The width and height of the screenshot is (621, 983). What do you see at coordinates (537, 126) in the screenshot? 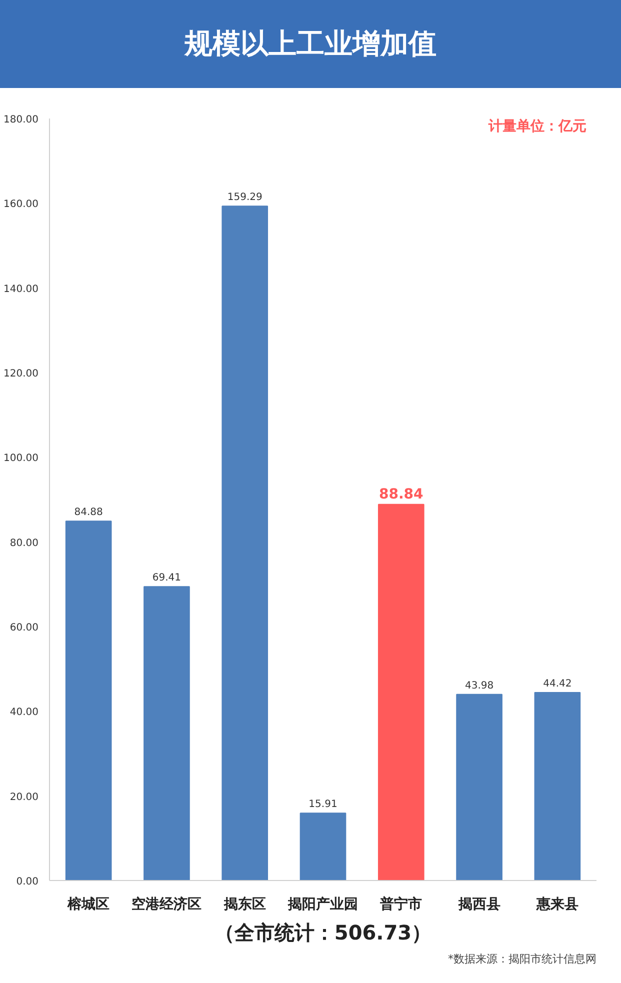
I see `annotation: 计量单位：亿元` at bounding box center [537, 126].